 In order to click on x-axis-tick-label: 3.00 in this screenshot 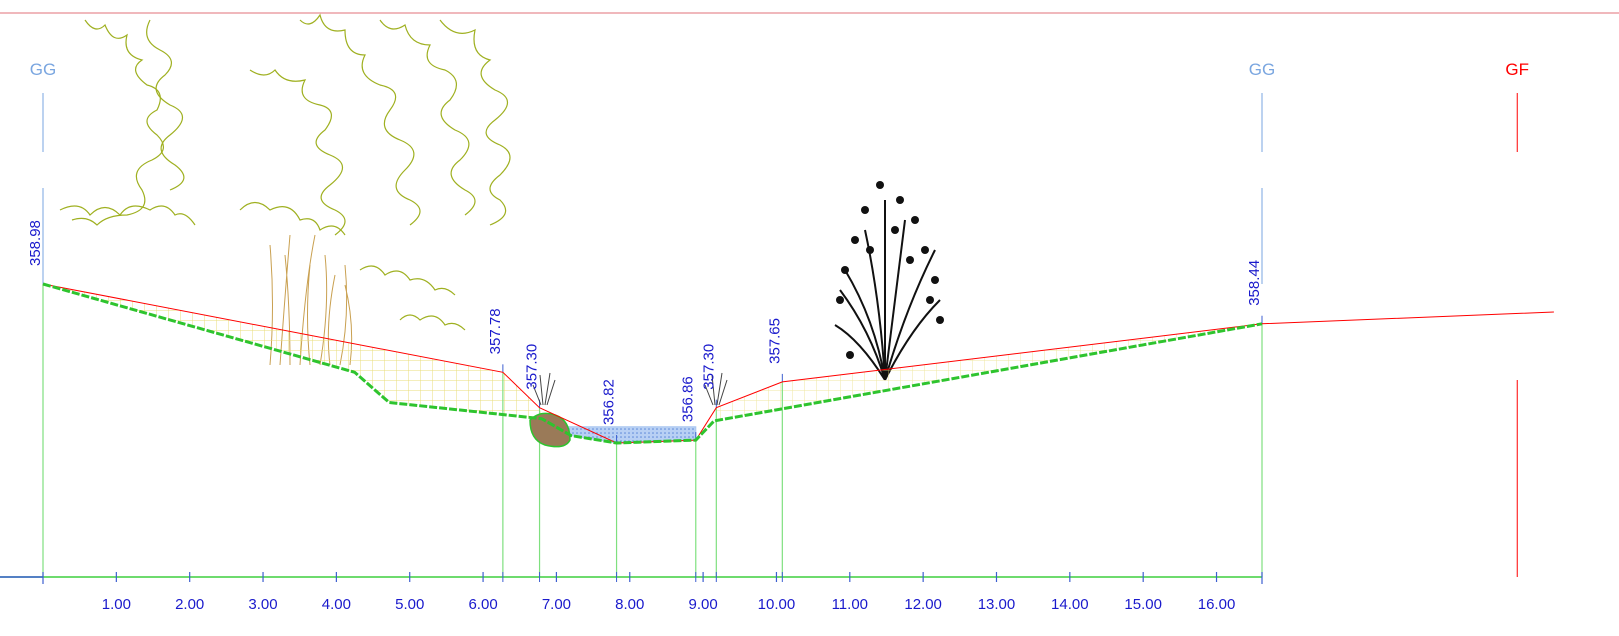, I will do `click(262, 604)`.